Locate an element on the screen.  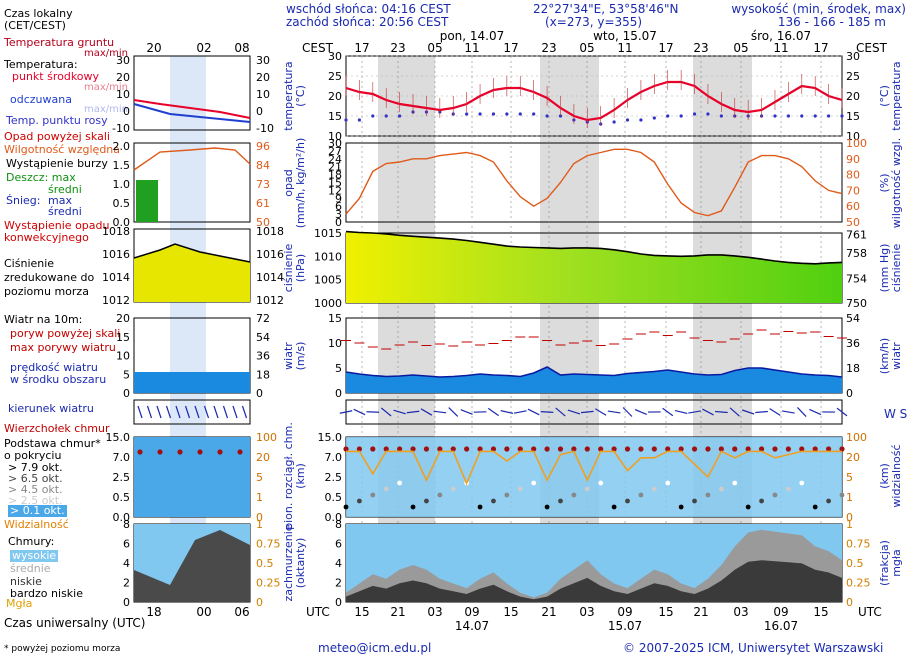
utc-hour-label: 15 is located at coordinates (665, 612).